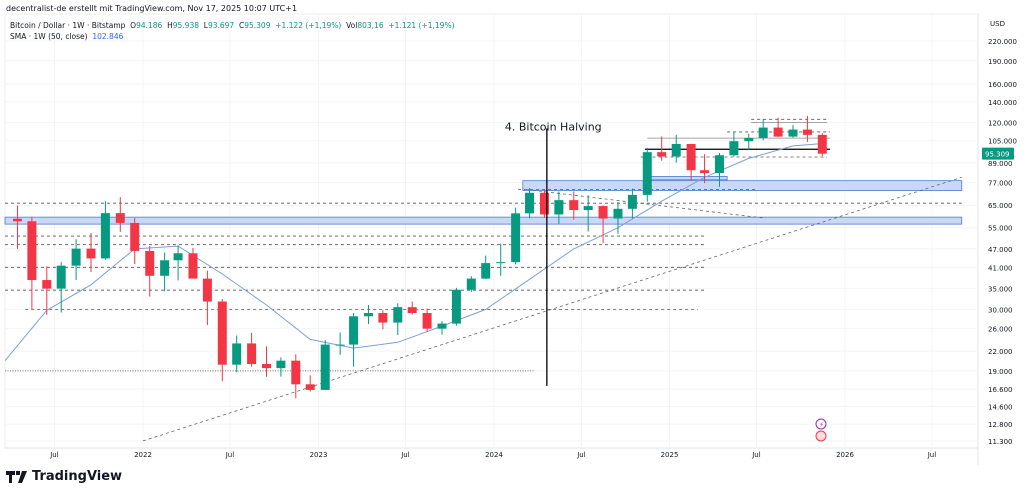 The image size is (1024, 493). I want to click on y-tick-label: 120.000, so click(1002, 124).